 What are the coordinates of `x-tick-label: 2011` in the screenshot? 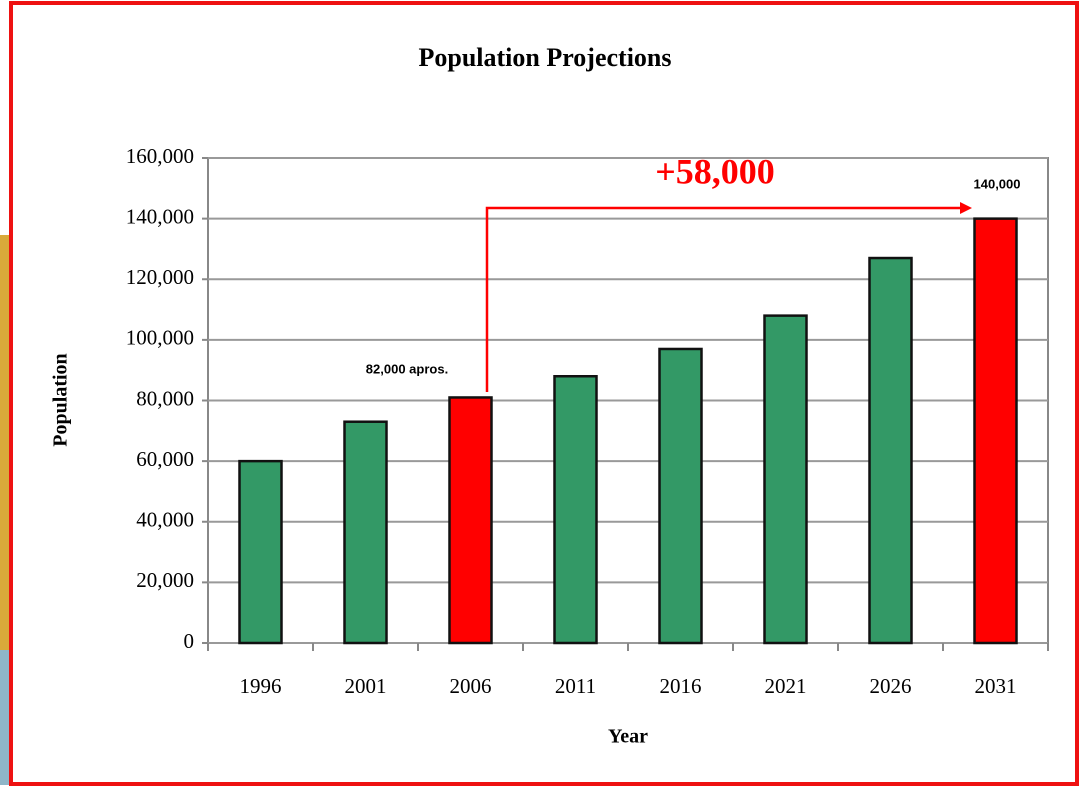 It's located at (575, 686).